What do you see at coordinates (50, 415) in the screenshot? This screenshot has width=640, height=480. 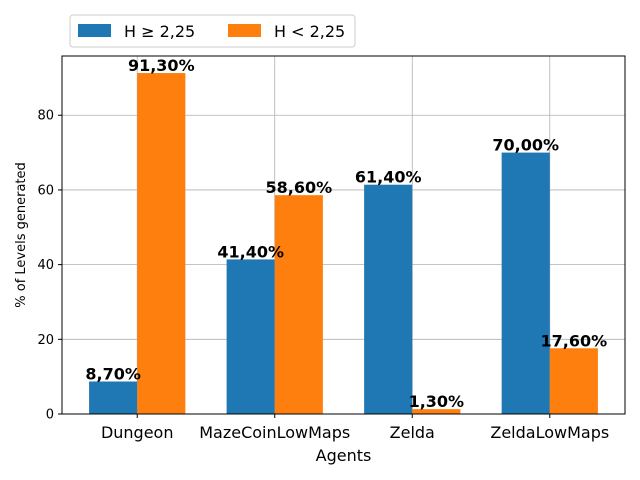 I see `y-tick-label: 0` at bounding box center [50, 415].